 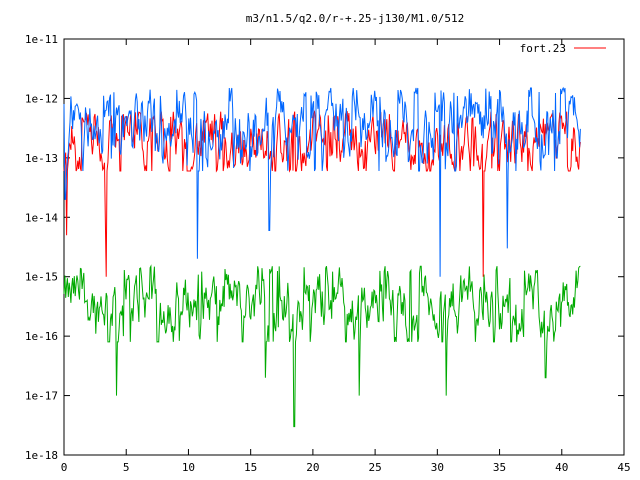 What do you see at coordinates (188, 467) in the screenshot?
I see `x-tick-label: 10` at bounding box center [188, 467].